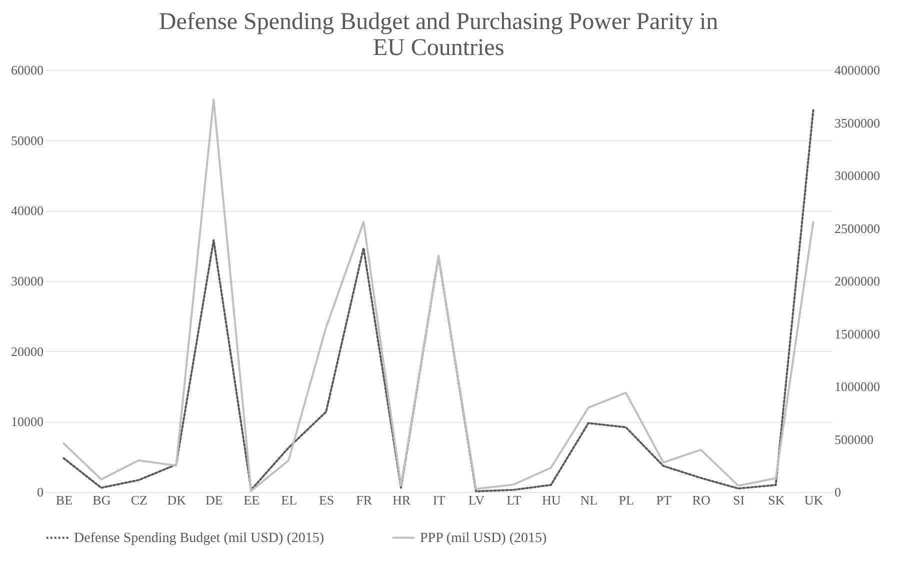  Describe the element at coordinates (514, 500) in the screenshot. I see `x-tick-label: LT` at that location.